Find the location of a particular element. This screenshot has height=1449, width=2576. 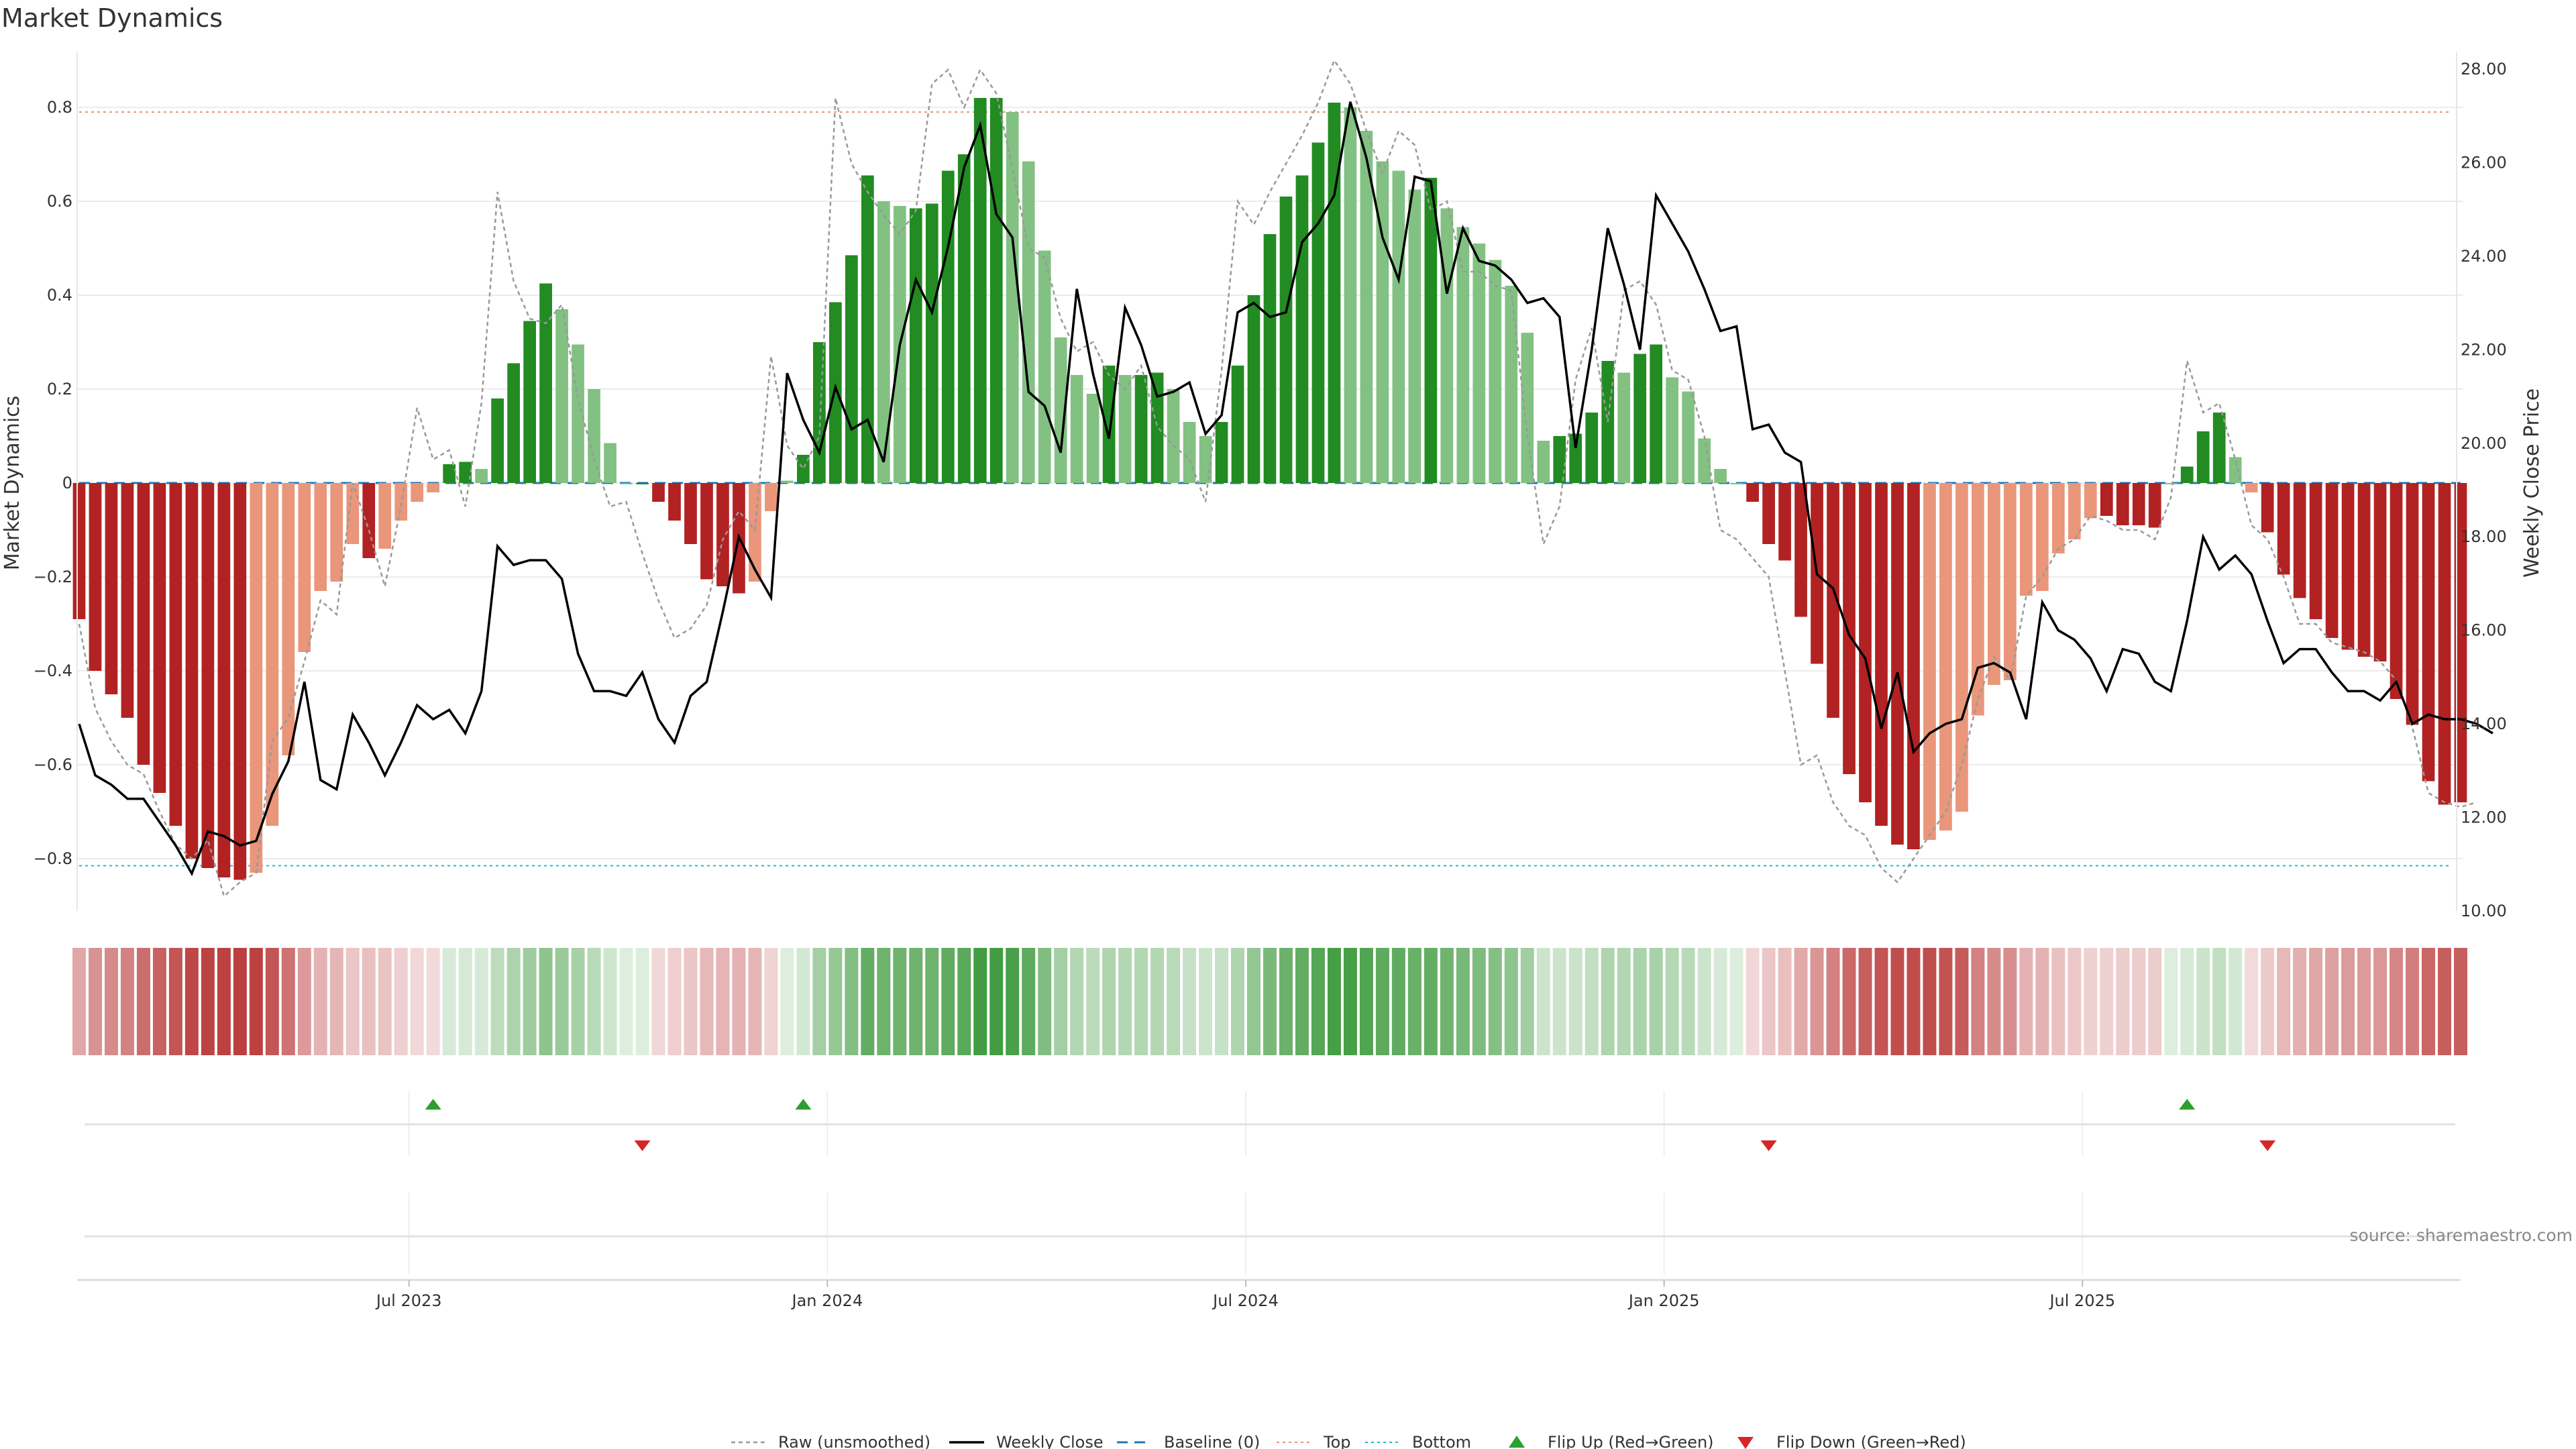

legend-label: Weekly Close is located at coordinates (1050, 1441).